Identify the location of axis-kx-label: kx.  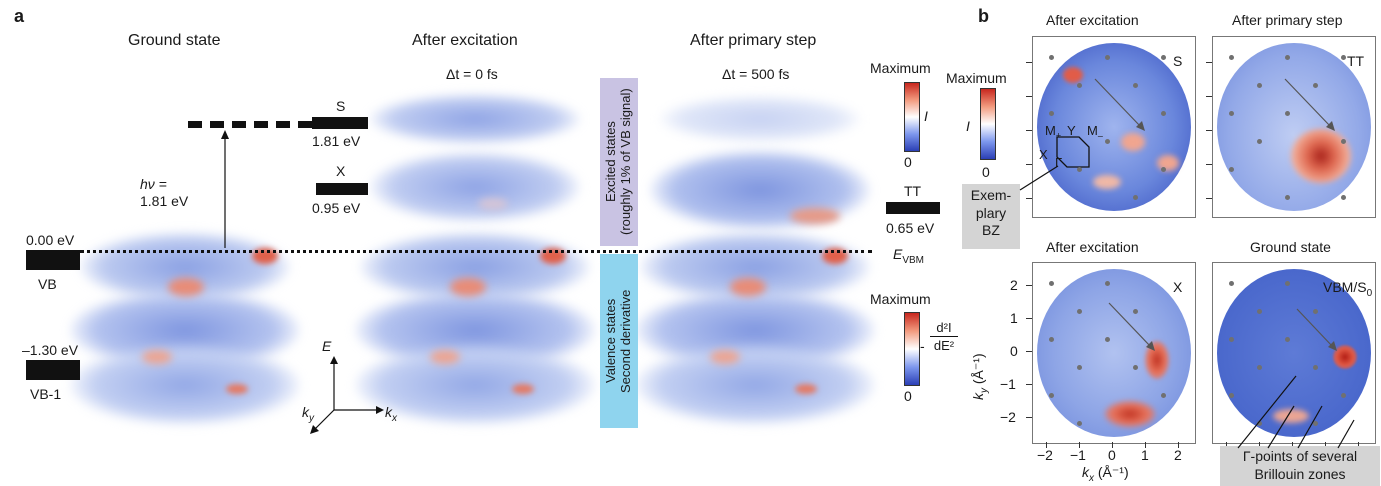
(391, 414).